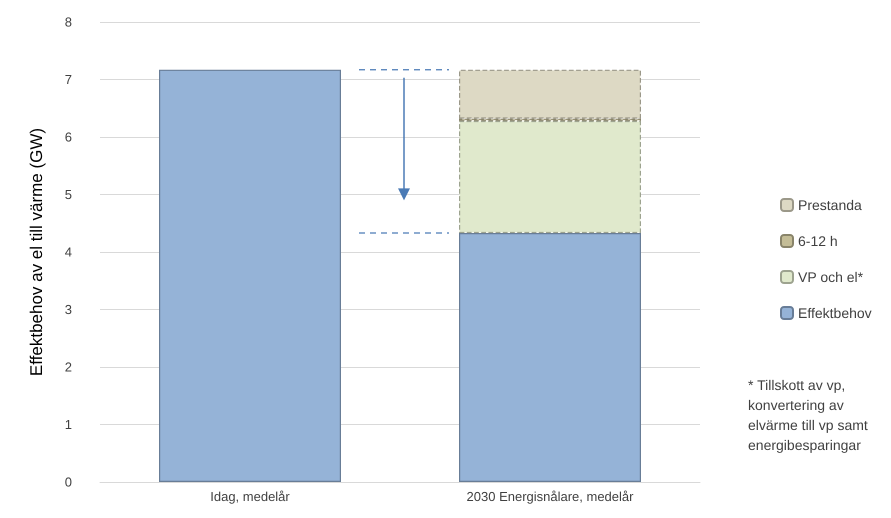 Image resolution: width=891 pixels, height=518 pixels. What do you see at coordinates (818, 241) in the screenshot?
I see `legend-label: 6-12 h` at bounding box center [818, 241].